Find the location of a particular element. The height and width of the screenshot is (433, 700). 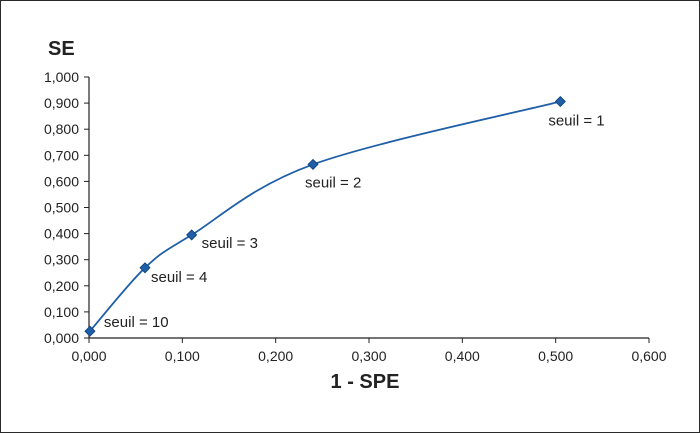

x-ticks: 0,000 0,100 0,200 0,300 0,400 0,500 0,600 is located at coordinates (369, 351).